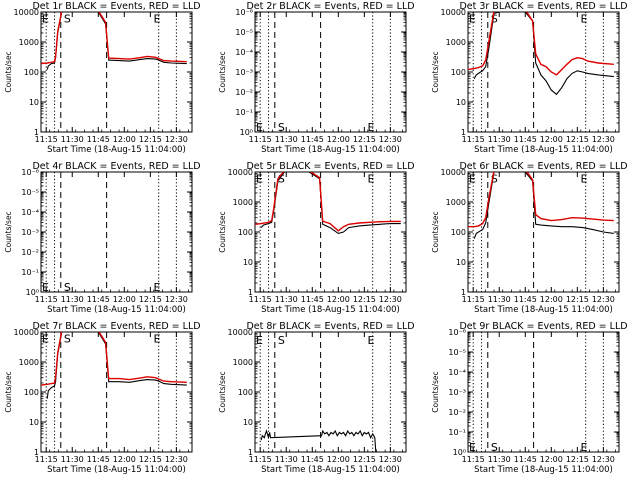  Describe the element at coordinates (116, 326) in the screenshot. I see `panel-title: Det 7r BLACK = Events, RED = LLD` at that location.